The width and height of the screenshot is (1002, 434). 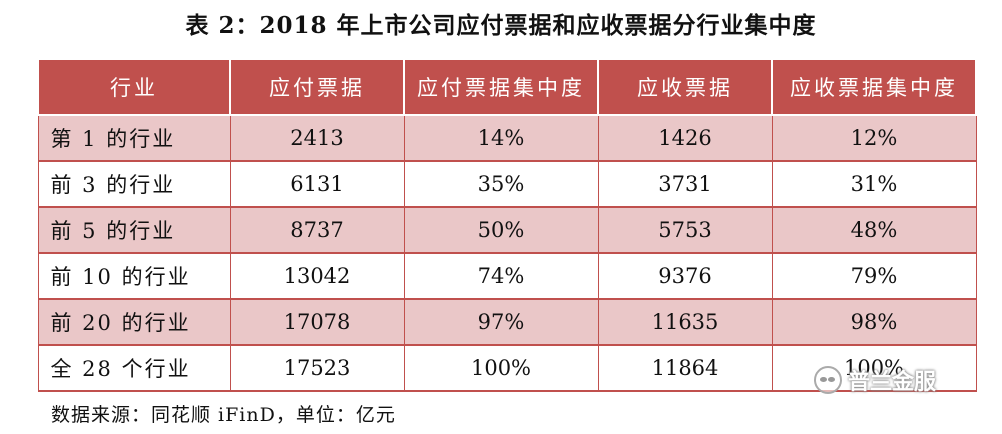 I want to click on payables-cell: 2413, so click(x=317, y=137).